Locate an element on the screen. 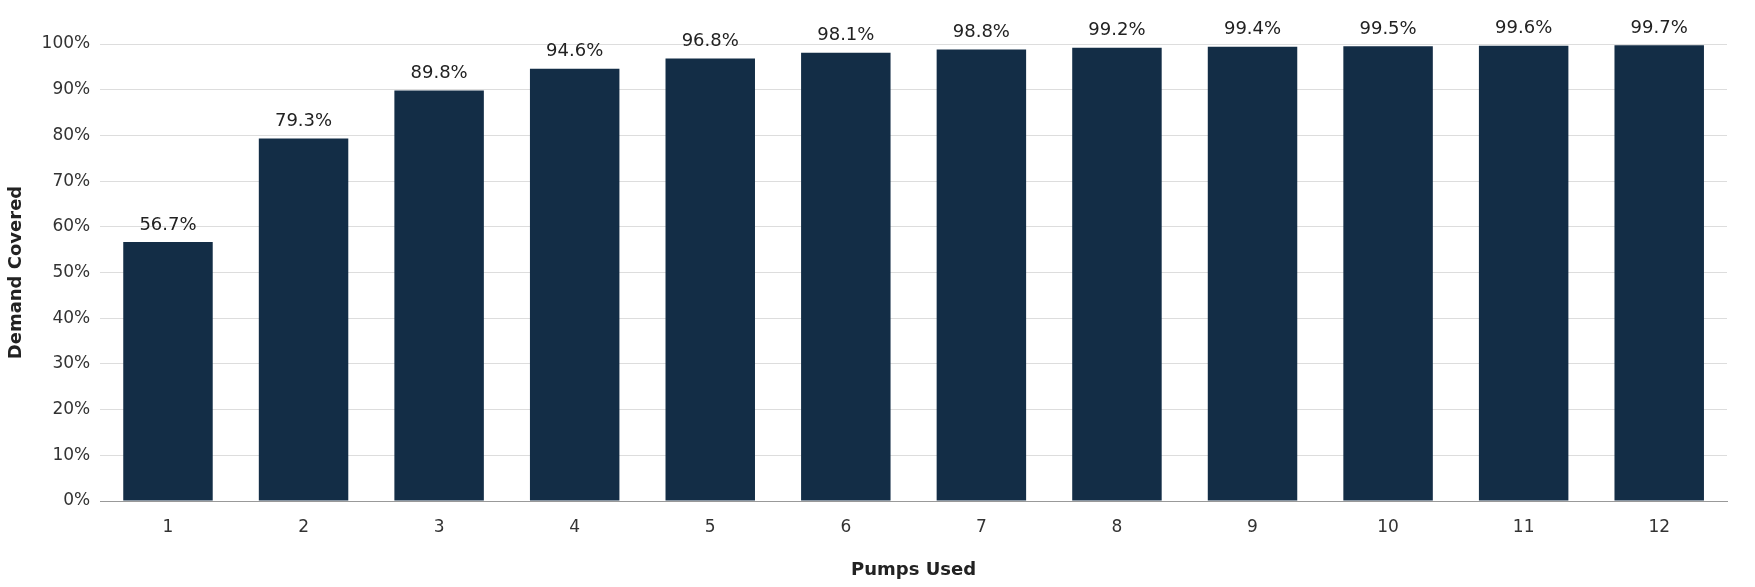  x-tick-label: 1 is located at coordinates (168, 525).